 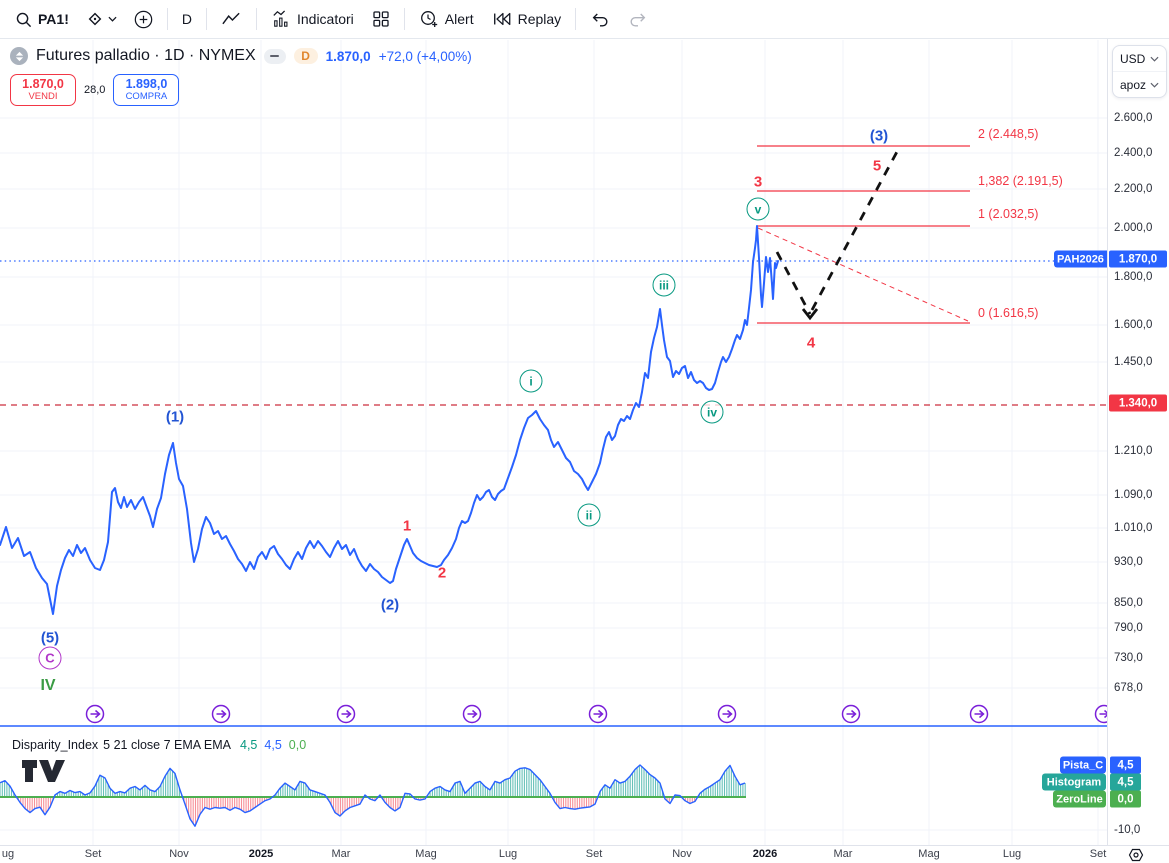 What do you see at coordinates (146, 55) in the screenshot?
I see `chart-title: Futures palladio · 1D · NYMEX` at bounding box center [146, 55].